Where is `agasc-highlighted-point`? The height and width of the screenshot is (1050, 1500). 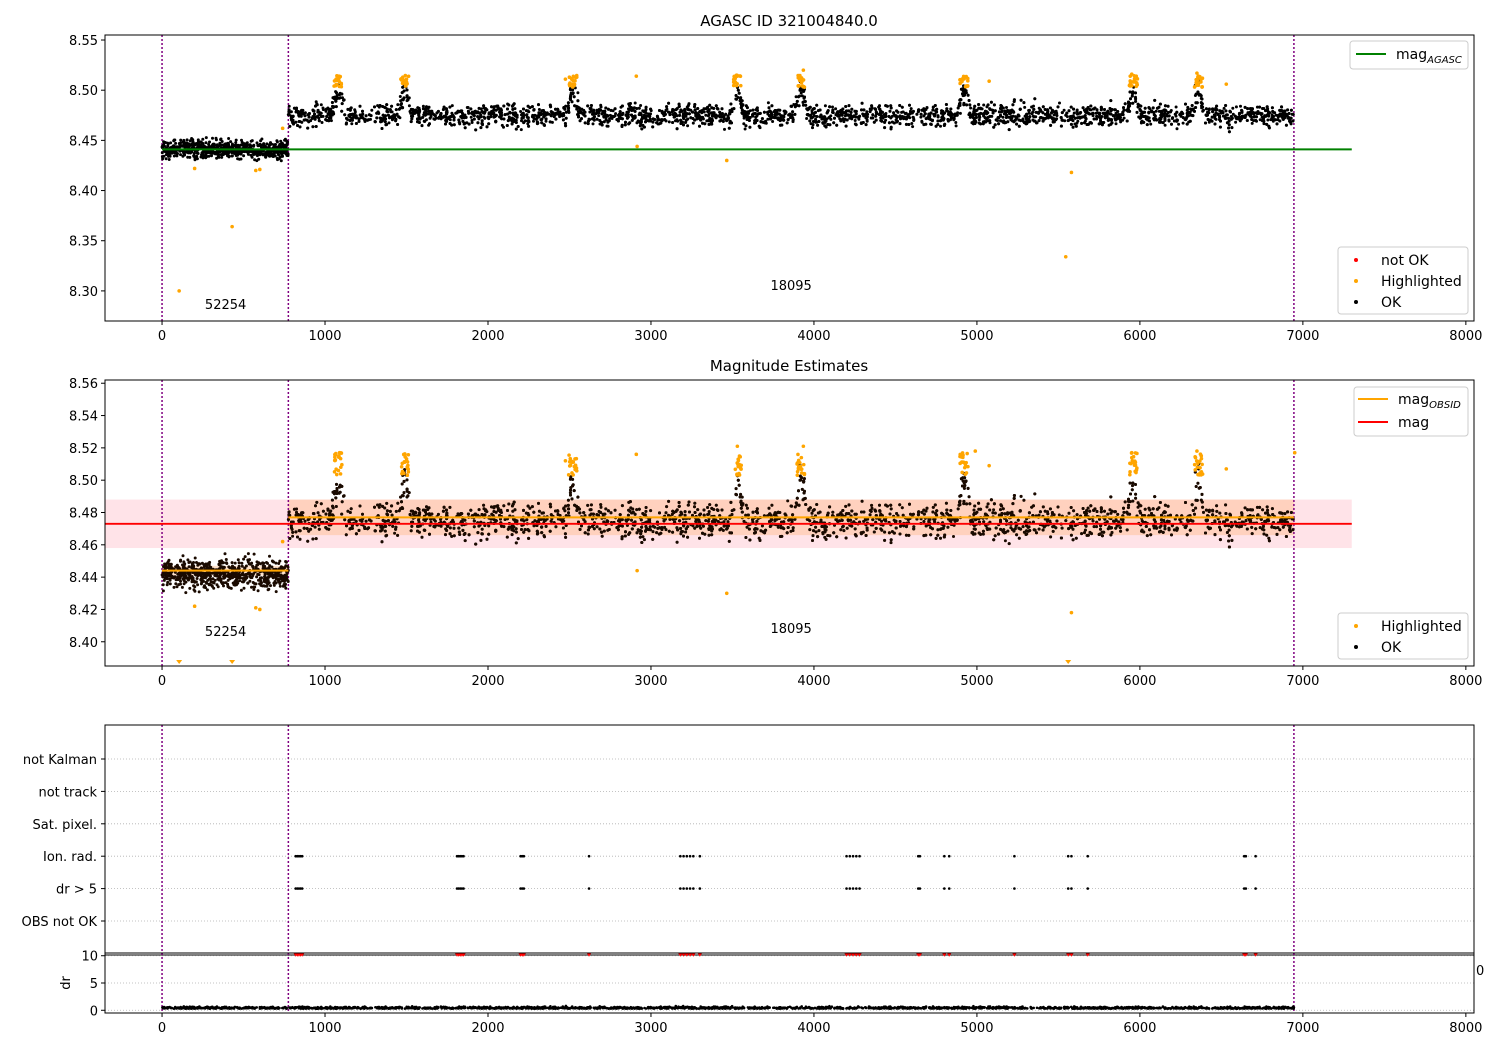
agasc-highlighted-point is located at coordinates (339, 81).